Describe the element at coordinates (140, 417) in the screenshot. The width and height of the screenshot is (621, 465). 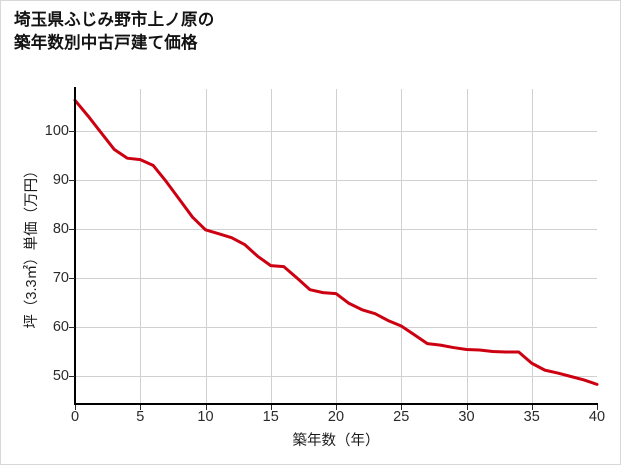
I see `x-tick-label-5: 5` at that location.